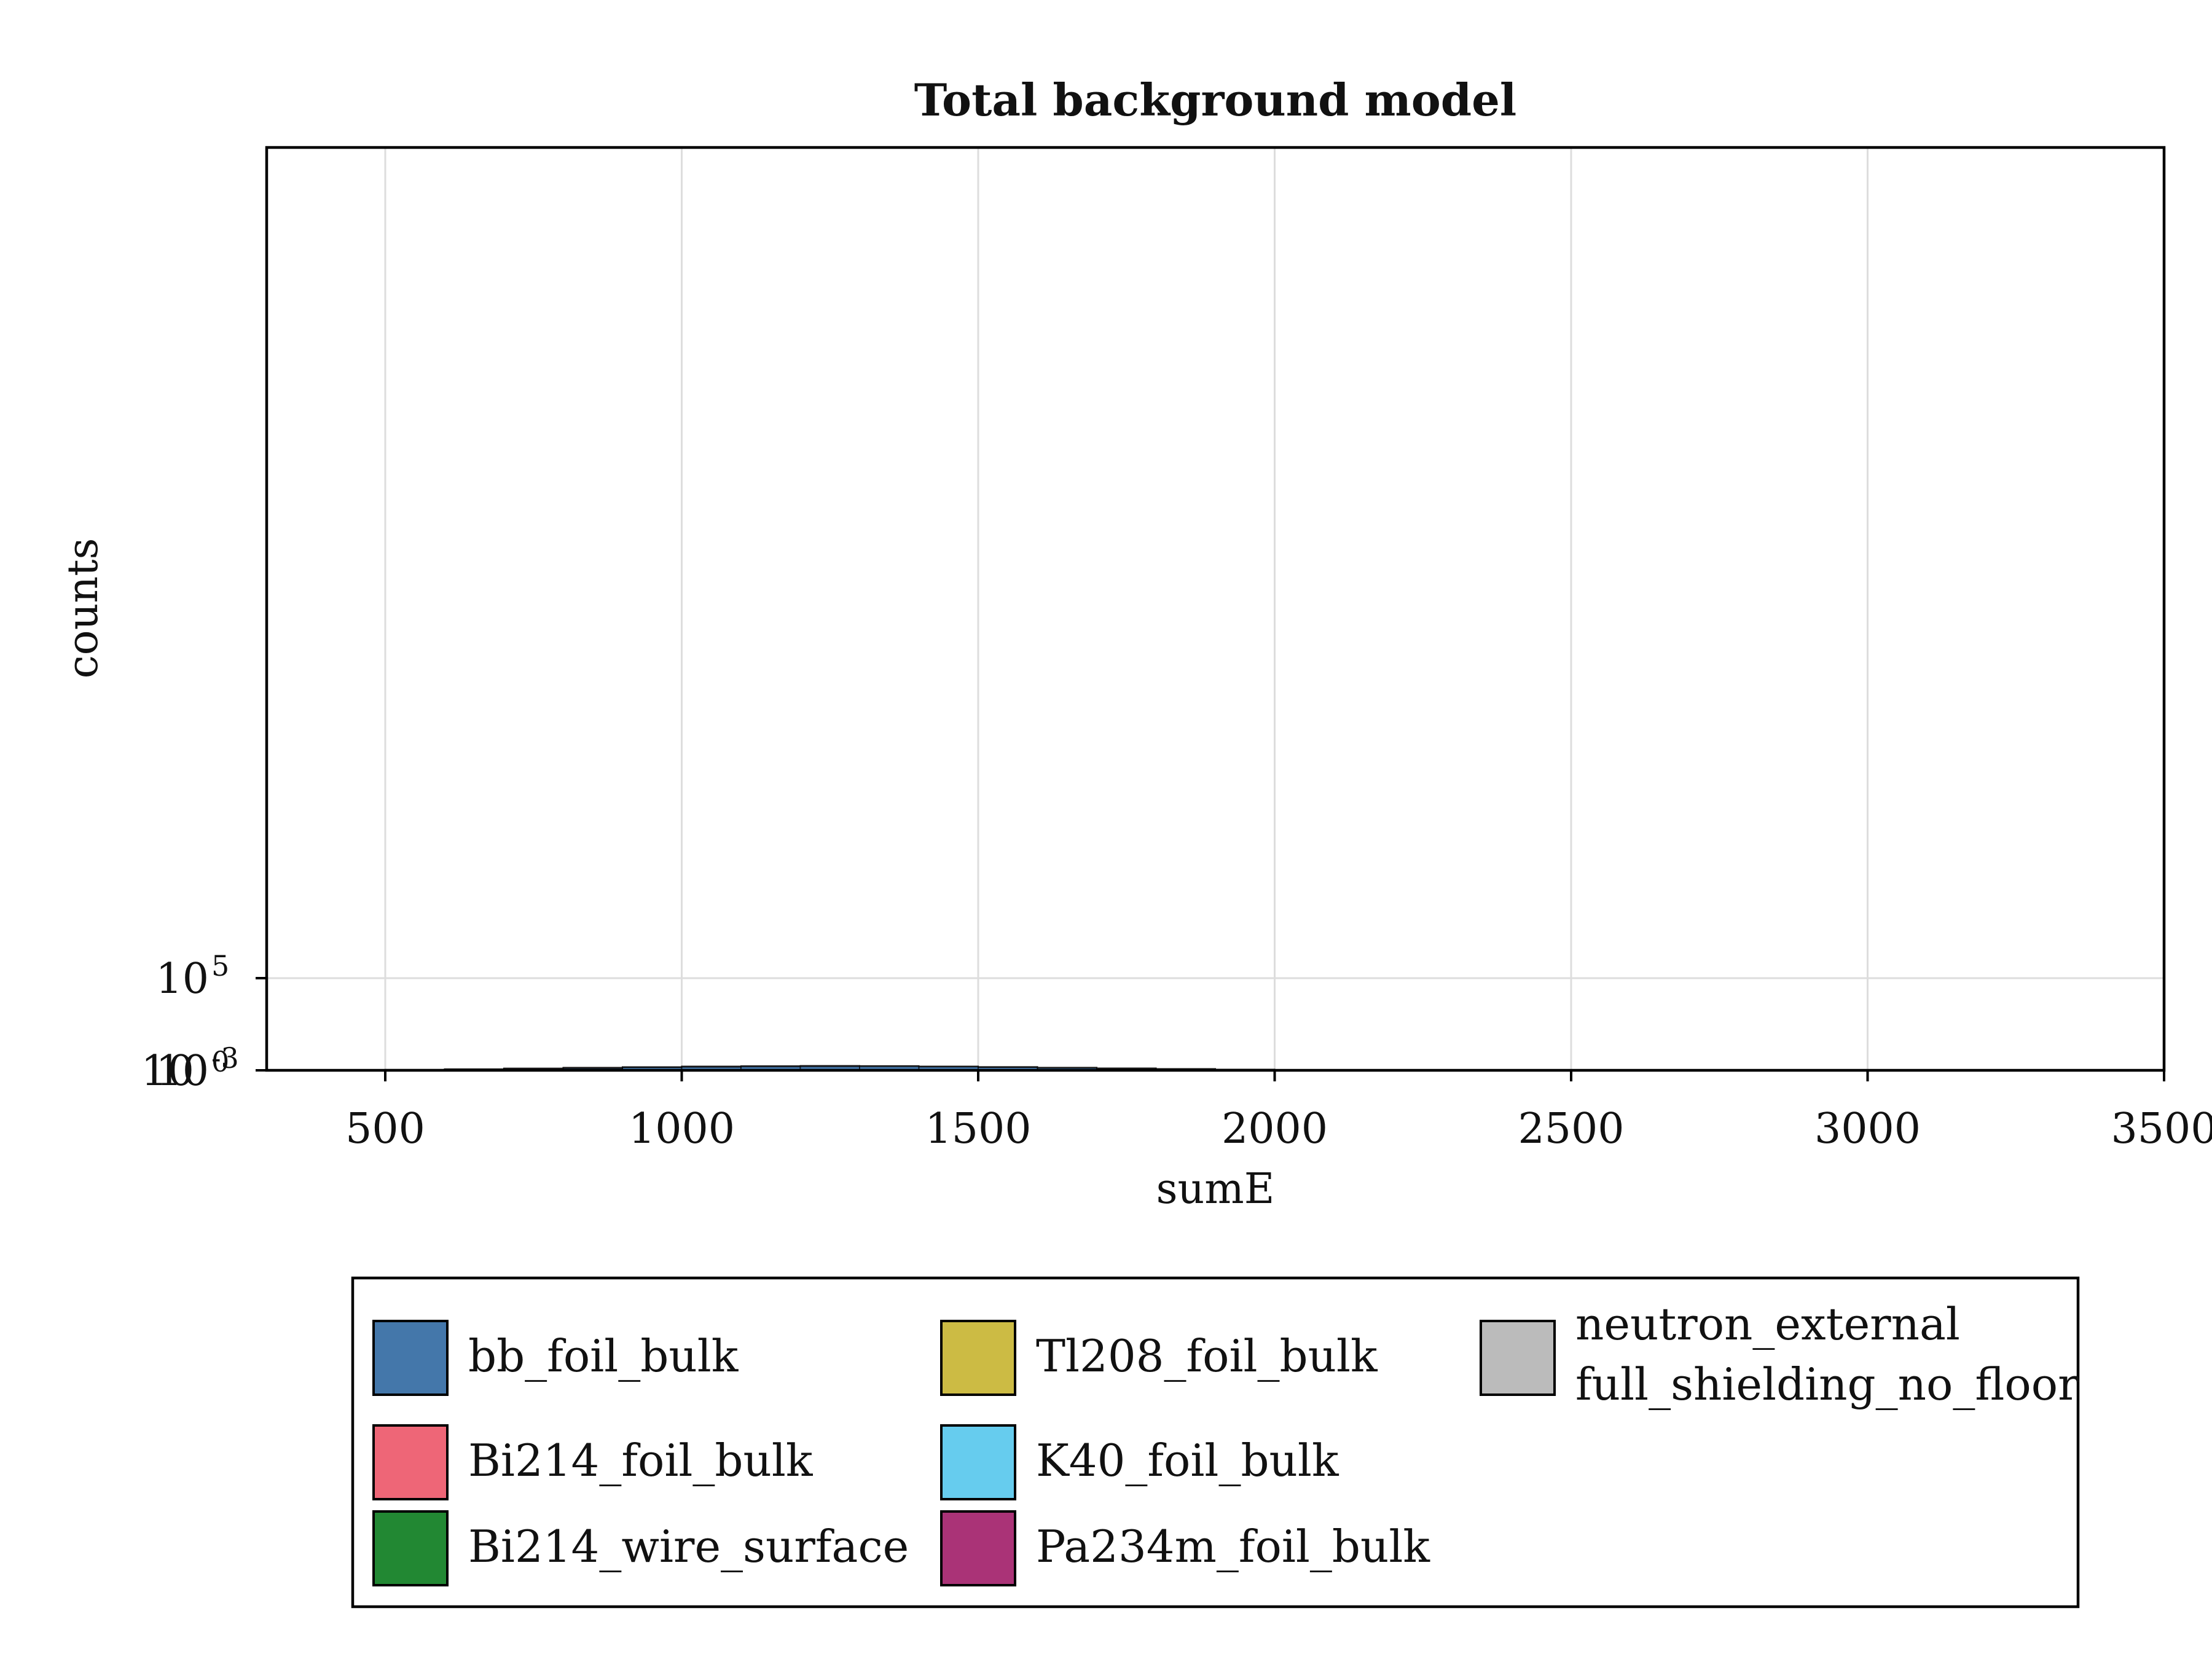 The width and height of the screenshot is (2212, 1662). I want to click on legend-item-1: Bi214_foil_bulk, so click(593, 1462).